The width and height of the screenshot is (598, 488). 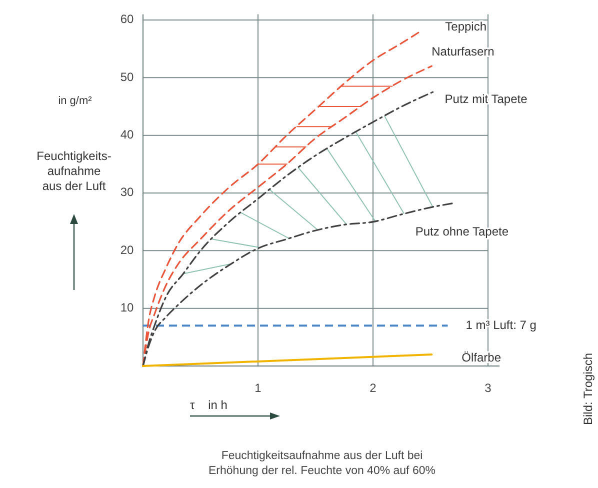 I want to click on y-tick-label: 10, so click(x=127, y=307).